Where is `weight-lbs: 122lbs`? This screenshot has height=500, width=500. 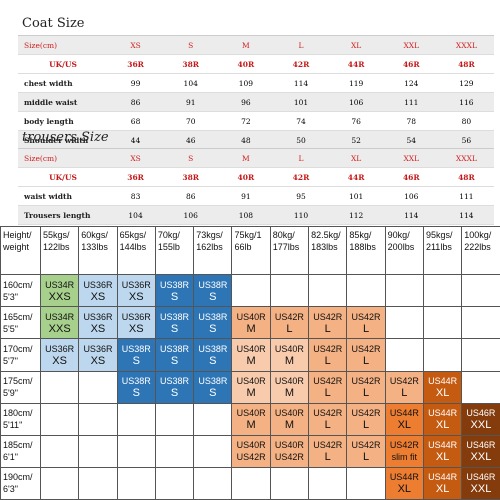 weight-lbs: 122lbs is located at coordinates (56, 247).